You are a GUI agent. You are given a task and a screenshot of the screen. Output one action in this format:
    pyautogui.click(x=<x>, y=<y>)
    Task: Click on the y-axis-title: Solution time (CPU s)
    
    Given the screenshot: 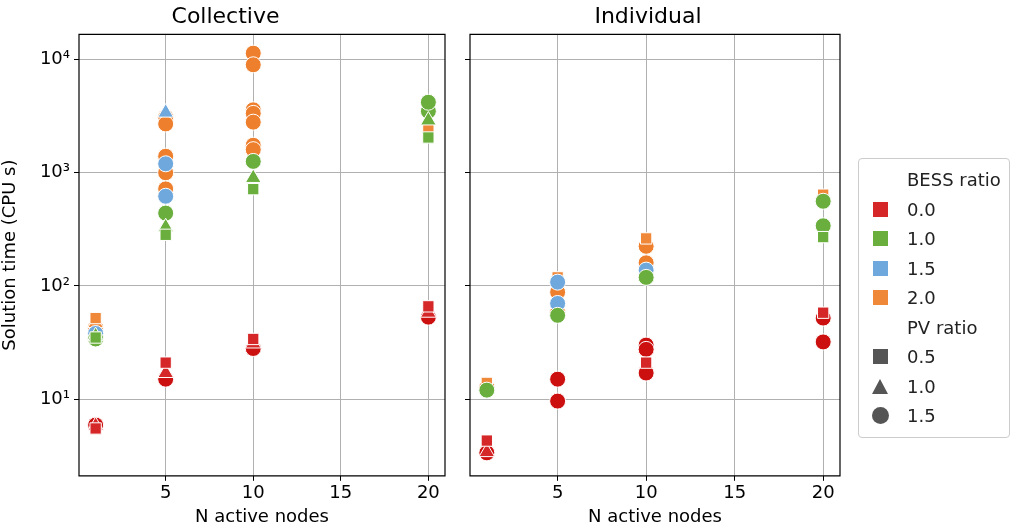 What is the action you would take?
    pyautogui.click(x=10, y=255)
    